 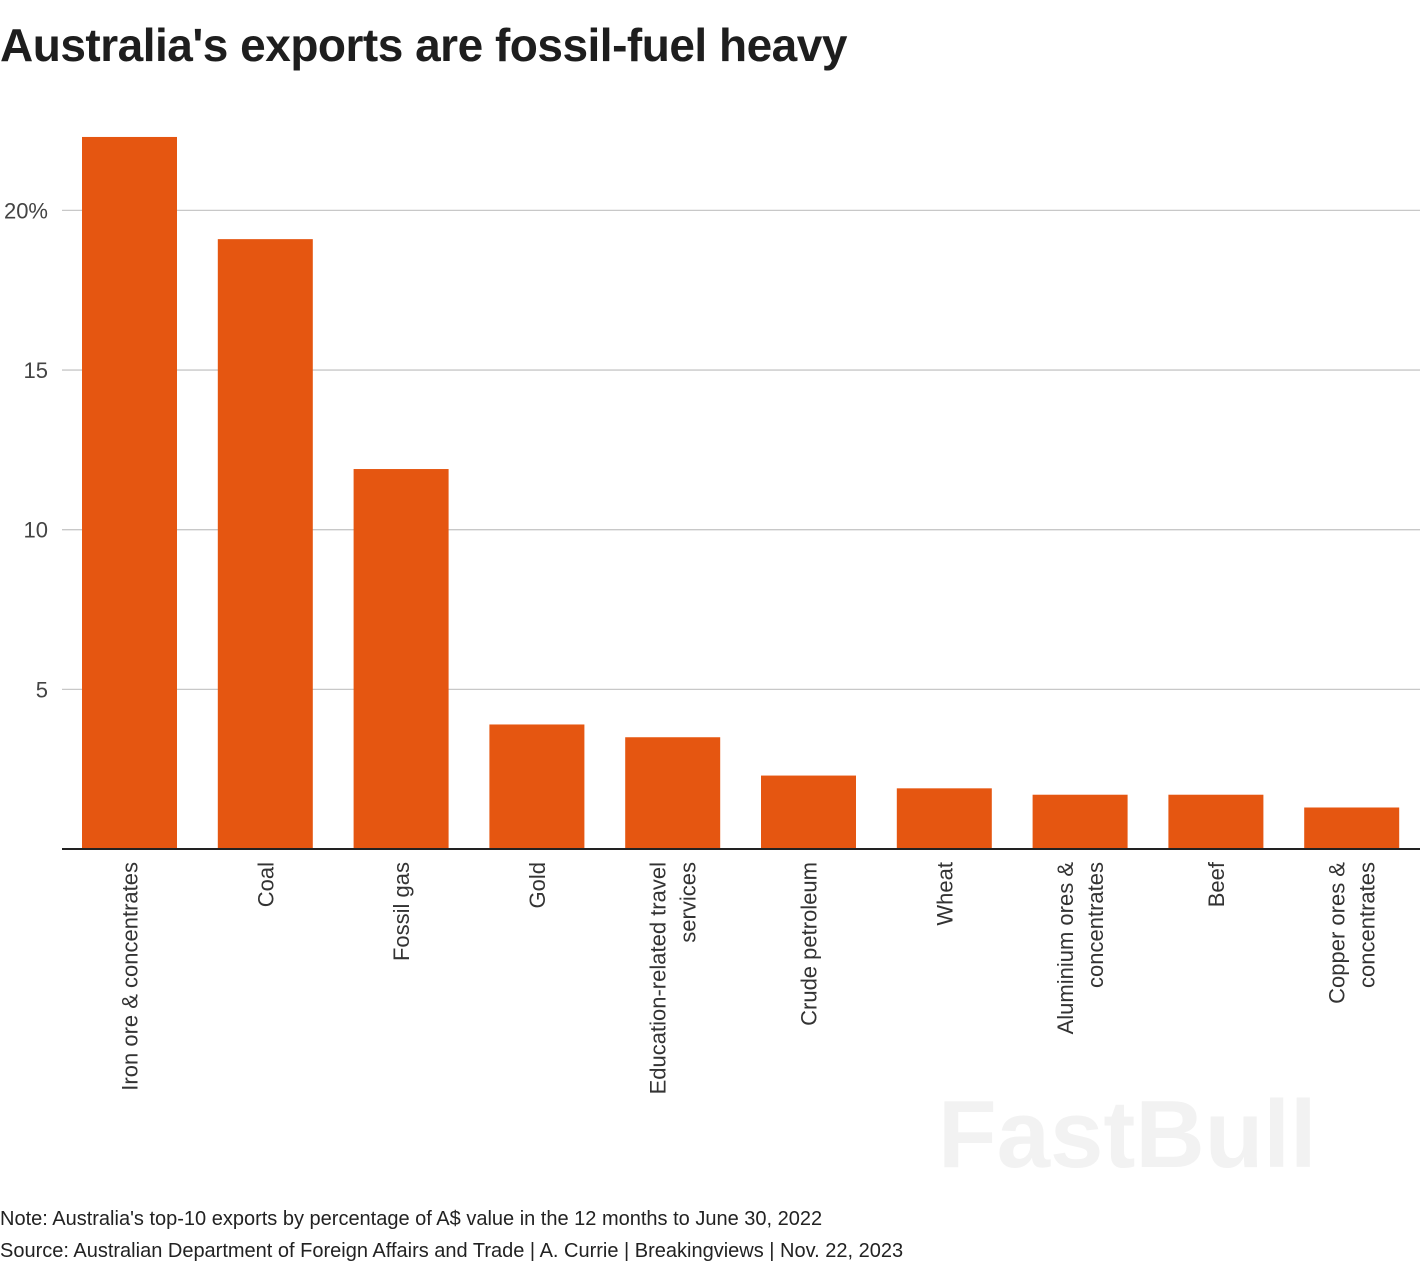 What do you see at coordinates (130, 976) in the screenshot?
I see `x-tick-label: Iron ore & concentrates` at bounding box center [130, 976].